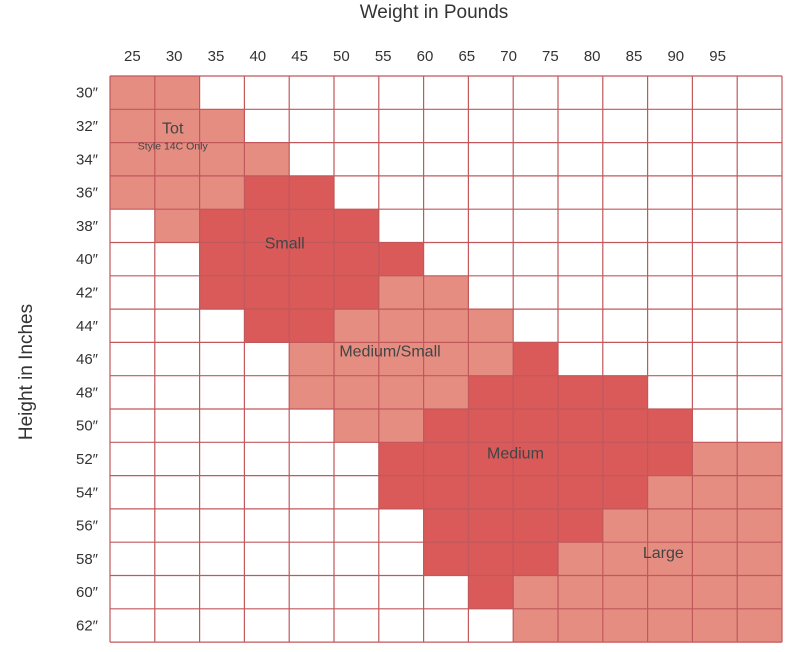 This screenshot has width=797, height=652. What do you see at coordinates (174, 56) in the screenshot?
I see `x-tick-label: 30` at bounding box center [174, 56].